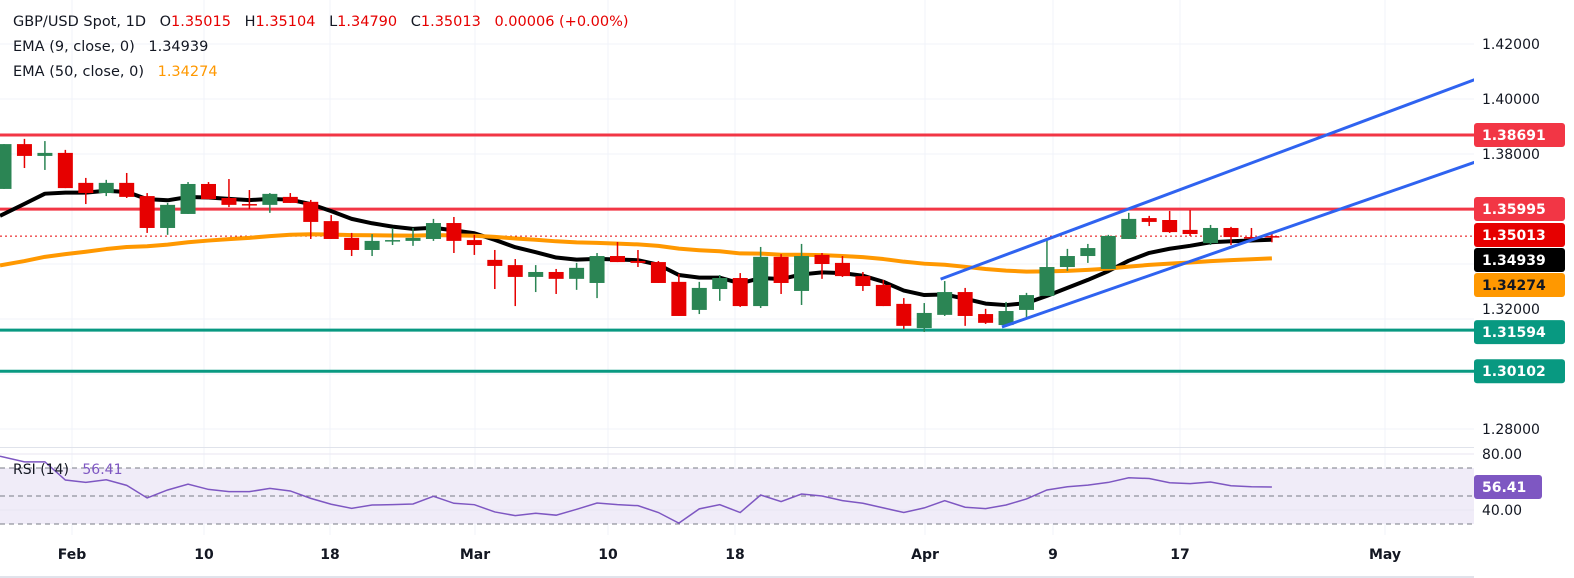 Image resolution: width=1574 pixels, height=578 pixels. Describe the element at coordinates (1519, 134) in the screenshot. I see `level-1-38691-tag` at that location.